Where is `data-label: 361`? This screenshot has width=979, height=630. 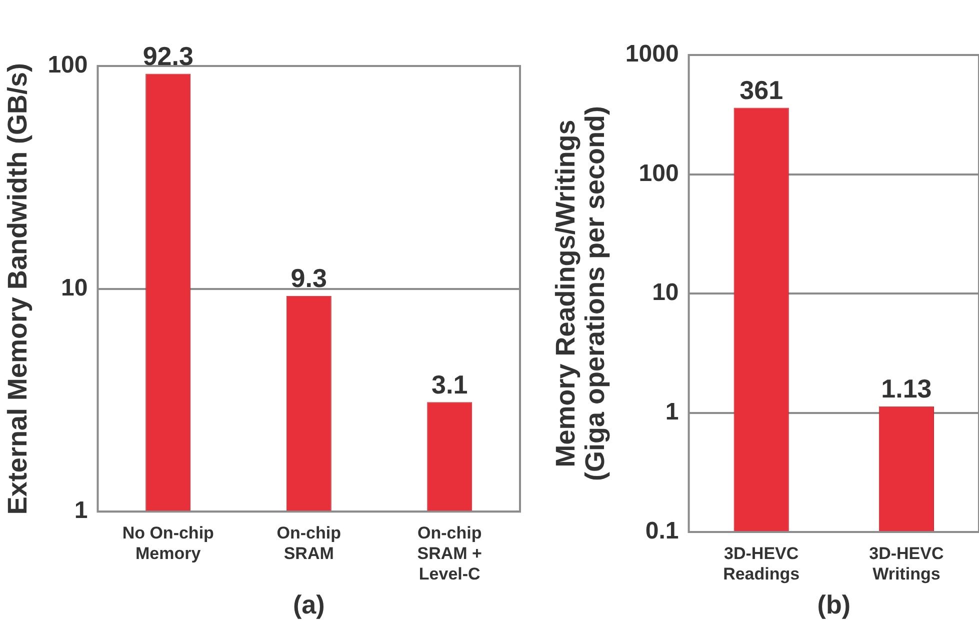
data-label: 361 is located at coordinates (762, 89).